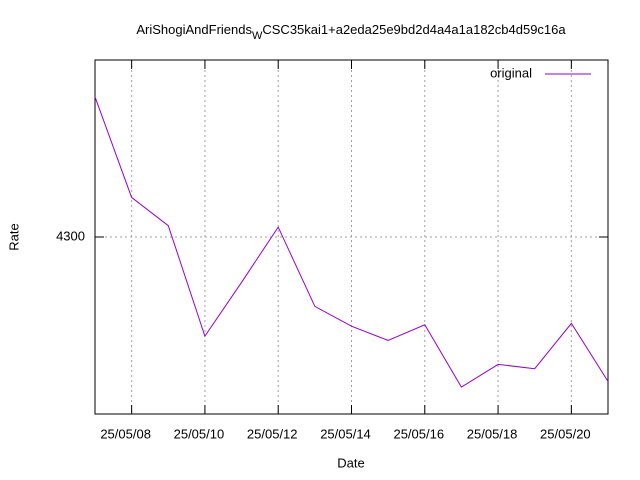  I want to click on x-tick-label: 25/05/12, so click(272, 433).